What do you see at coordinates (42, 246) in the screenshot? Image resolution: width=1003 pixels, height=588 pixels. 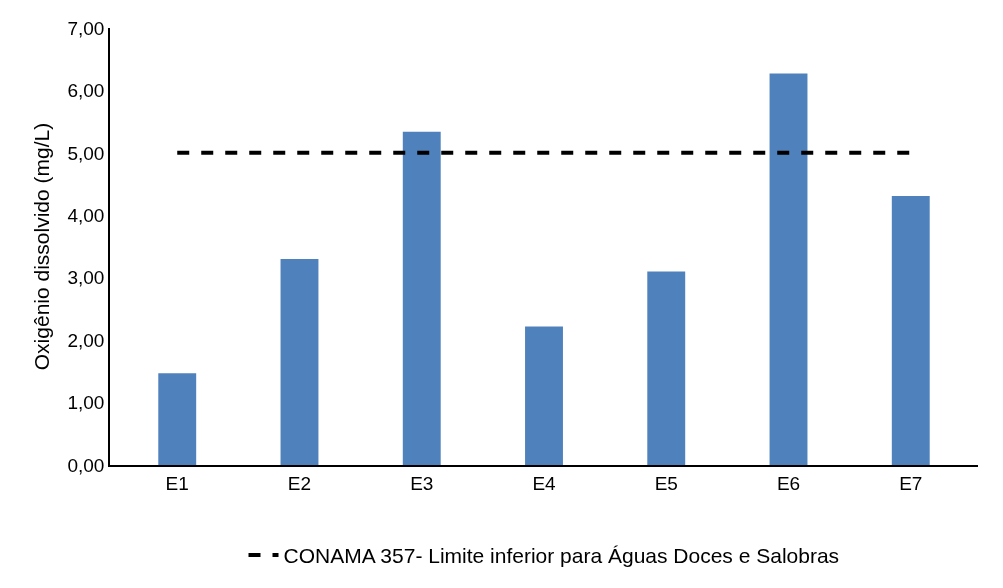 I see `y-axis-title: Oxigênio dissolvido (mg/L)` at bounding box center [42, 246].